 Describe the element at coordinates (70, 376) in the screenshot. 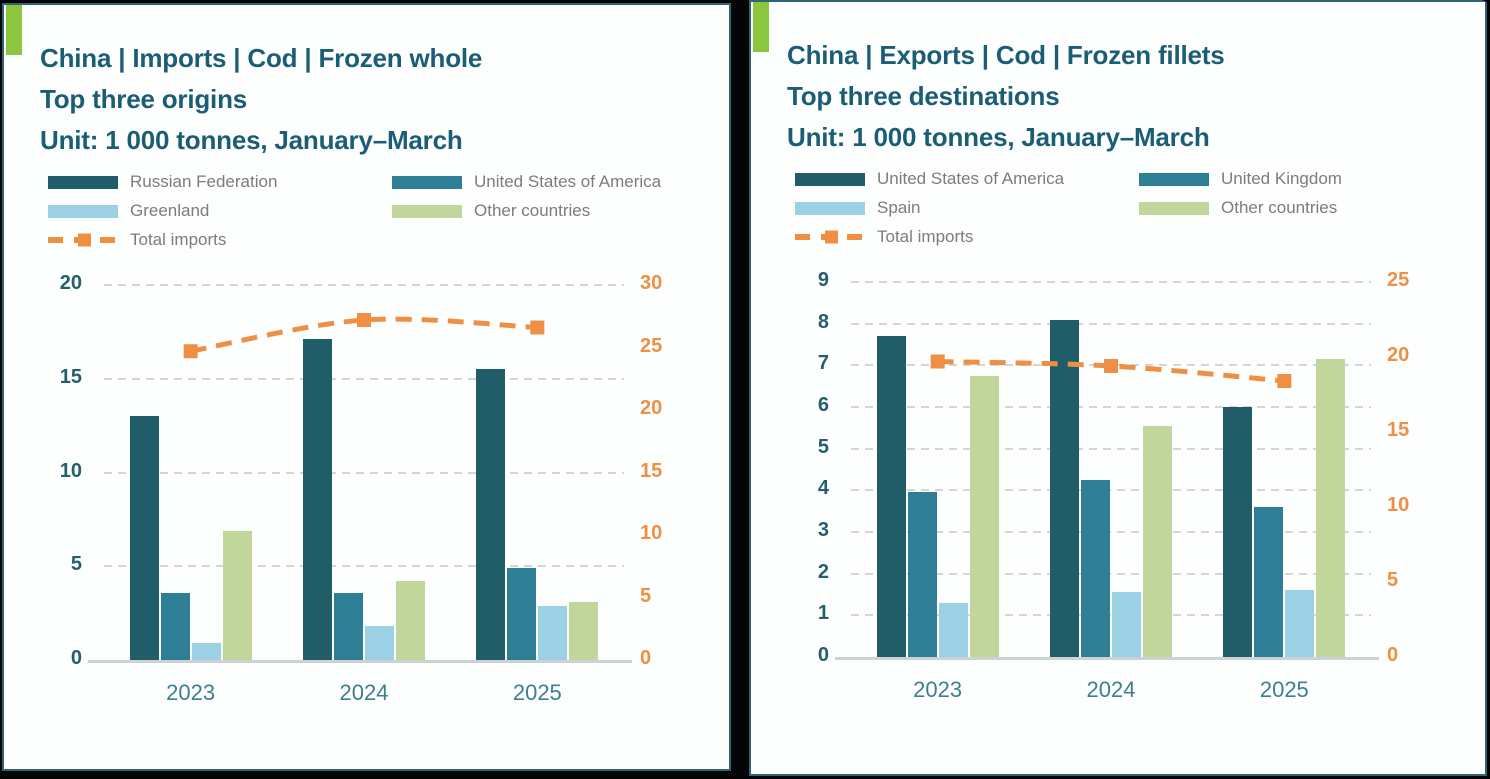

I see `left-axis-tick-label-15: 15` at that location.